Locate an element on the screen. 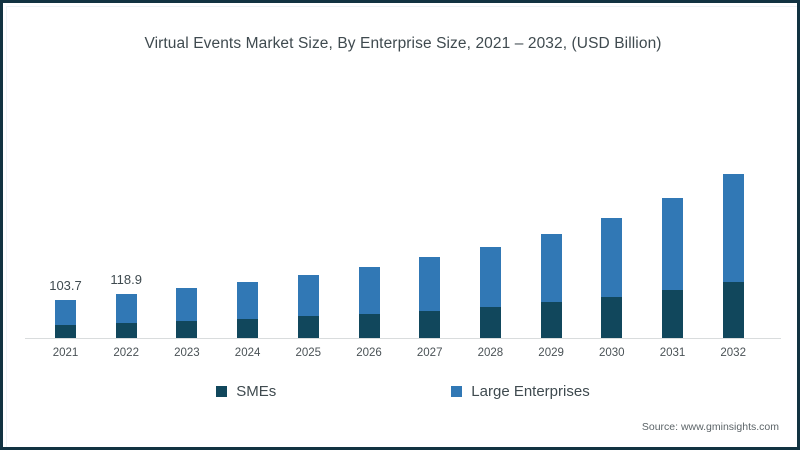 The image size is (800, 450). x-tick-label: 2027 is located at coordinates (429, 353).